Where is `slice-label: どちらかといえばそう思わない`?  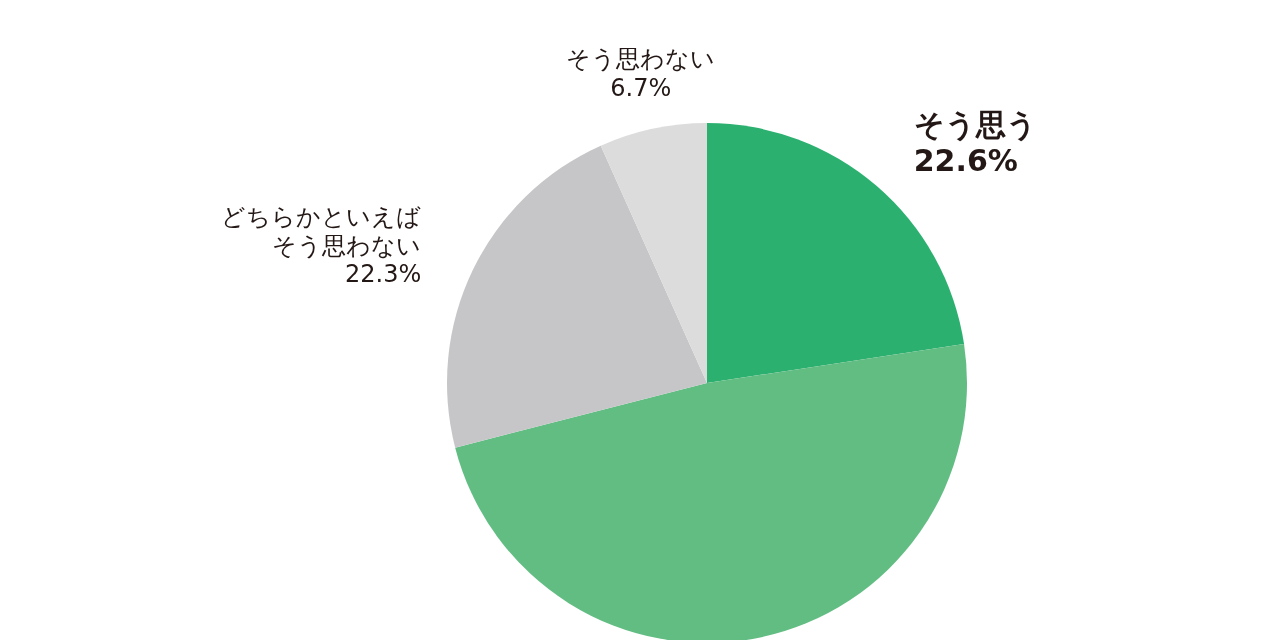 slice-label: どちらかといえばそう思わない is located at coordinates (321, 231).